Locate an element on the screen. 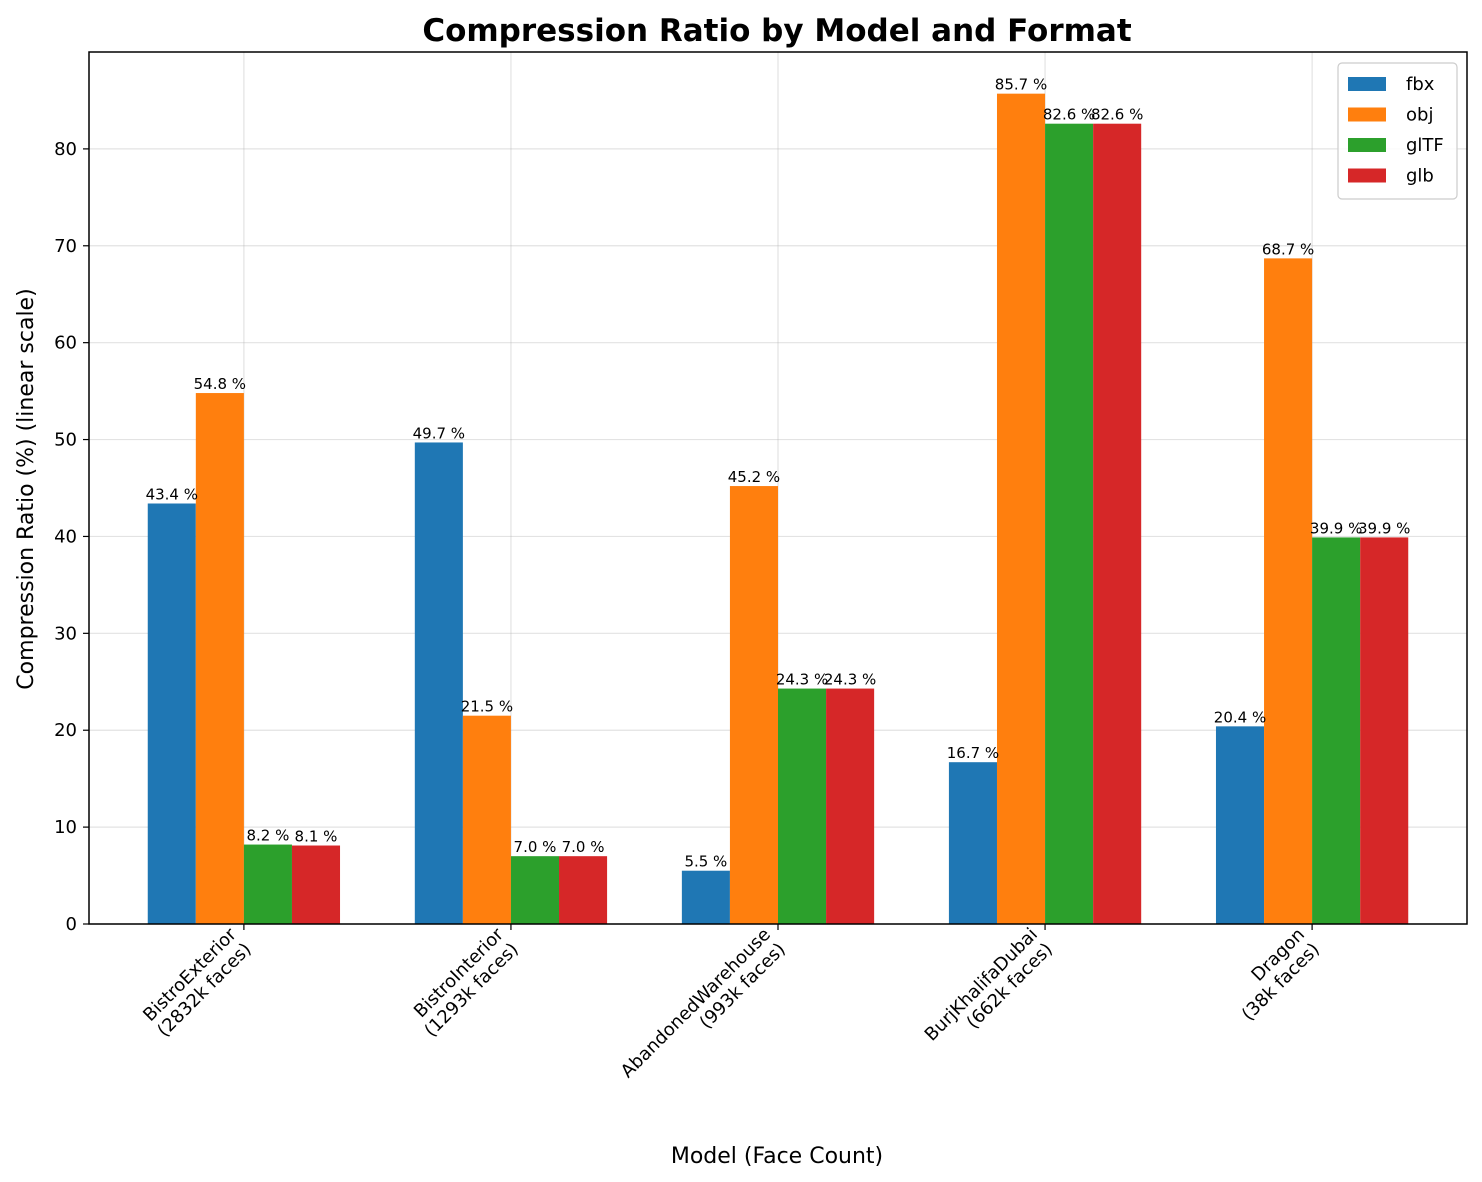  bar-value-label: 43.4 % is located at coordinates (172, 495).